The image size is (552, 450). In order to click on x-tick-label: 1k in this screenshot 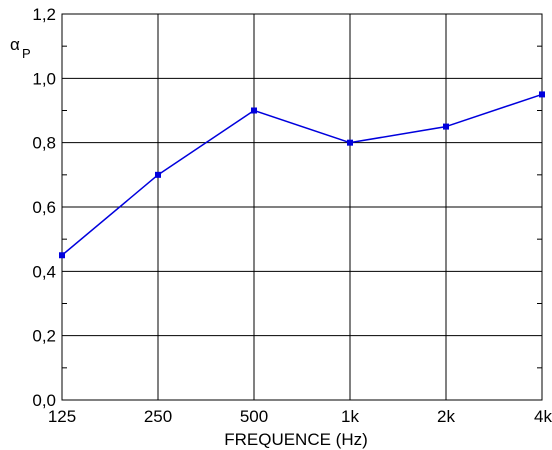, I will do `click(350, 416)`.